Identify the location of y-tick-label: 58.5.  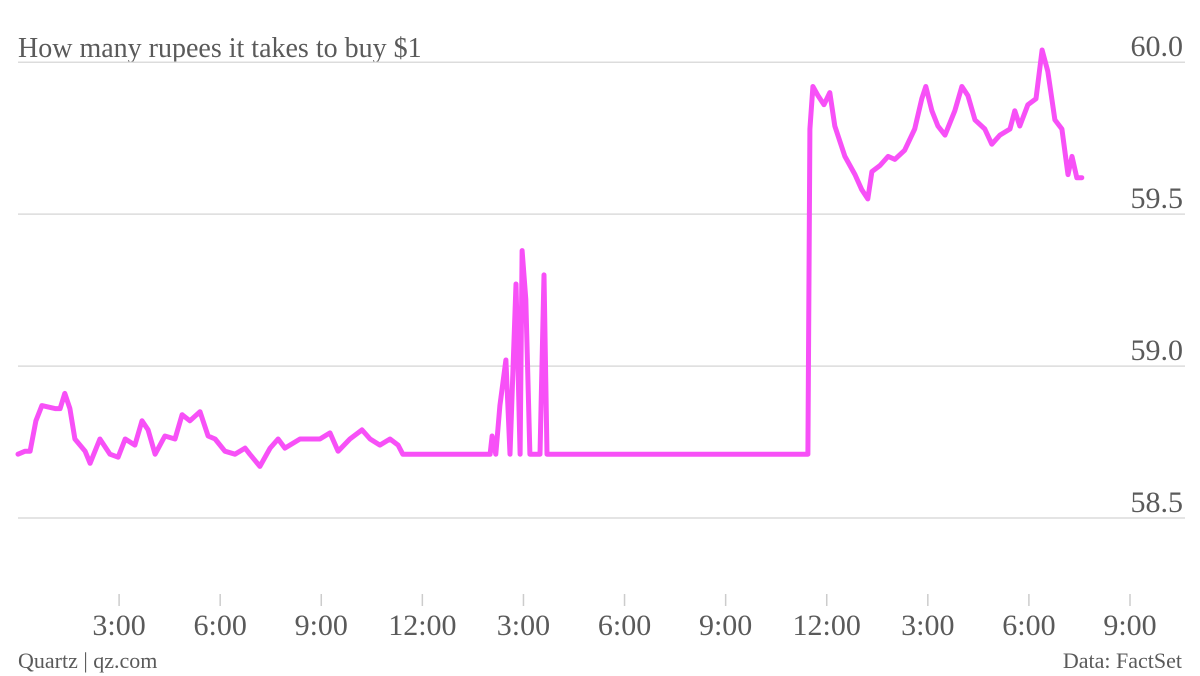
(1157, 502).